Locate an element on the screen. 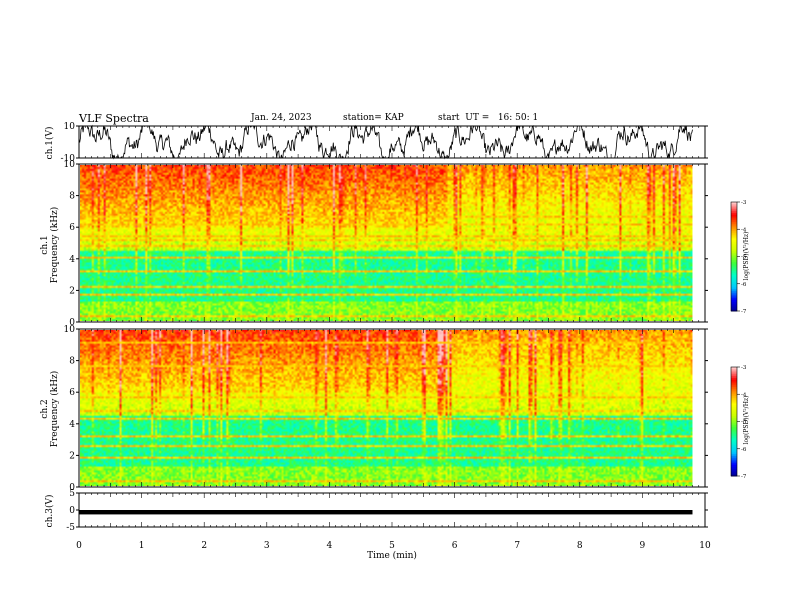  x-tick-label: 7 is located at coordinates (517, 546).